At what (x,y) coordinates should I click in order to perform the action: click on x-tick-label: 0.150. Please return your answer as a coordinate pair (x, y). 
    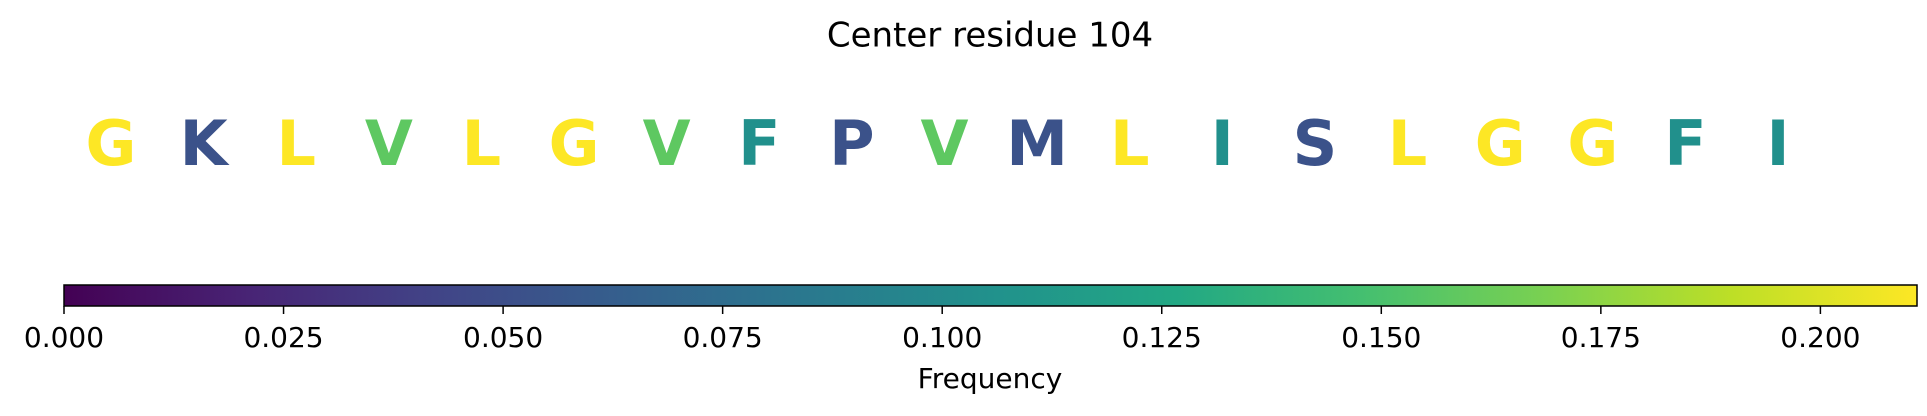
    Looking at the image, I should click on (1381, 337).